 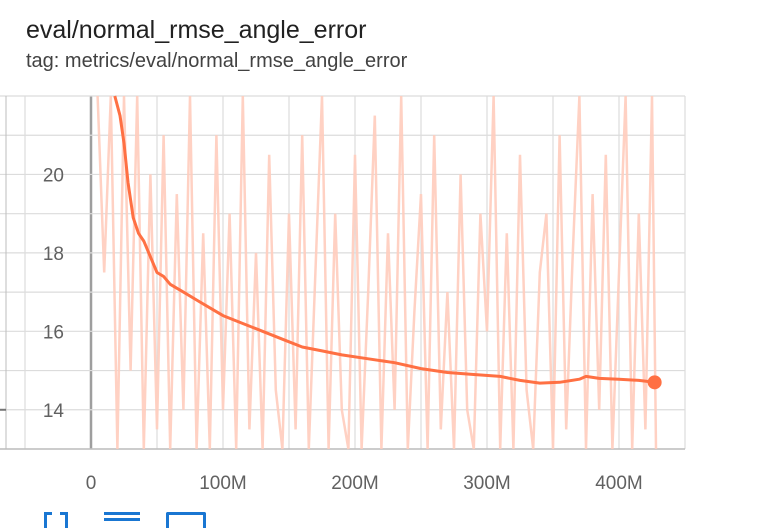 What do you see at coordinates (122, 519) in the screenshot?
I see `log-scale-icon` at bounding box center [122, 519].